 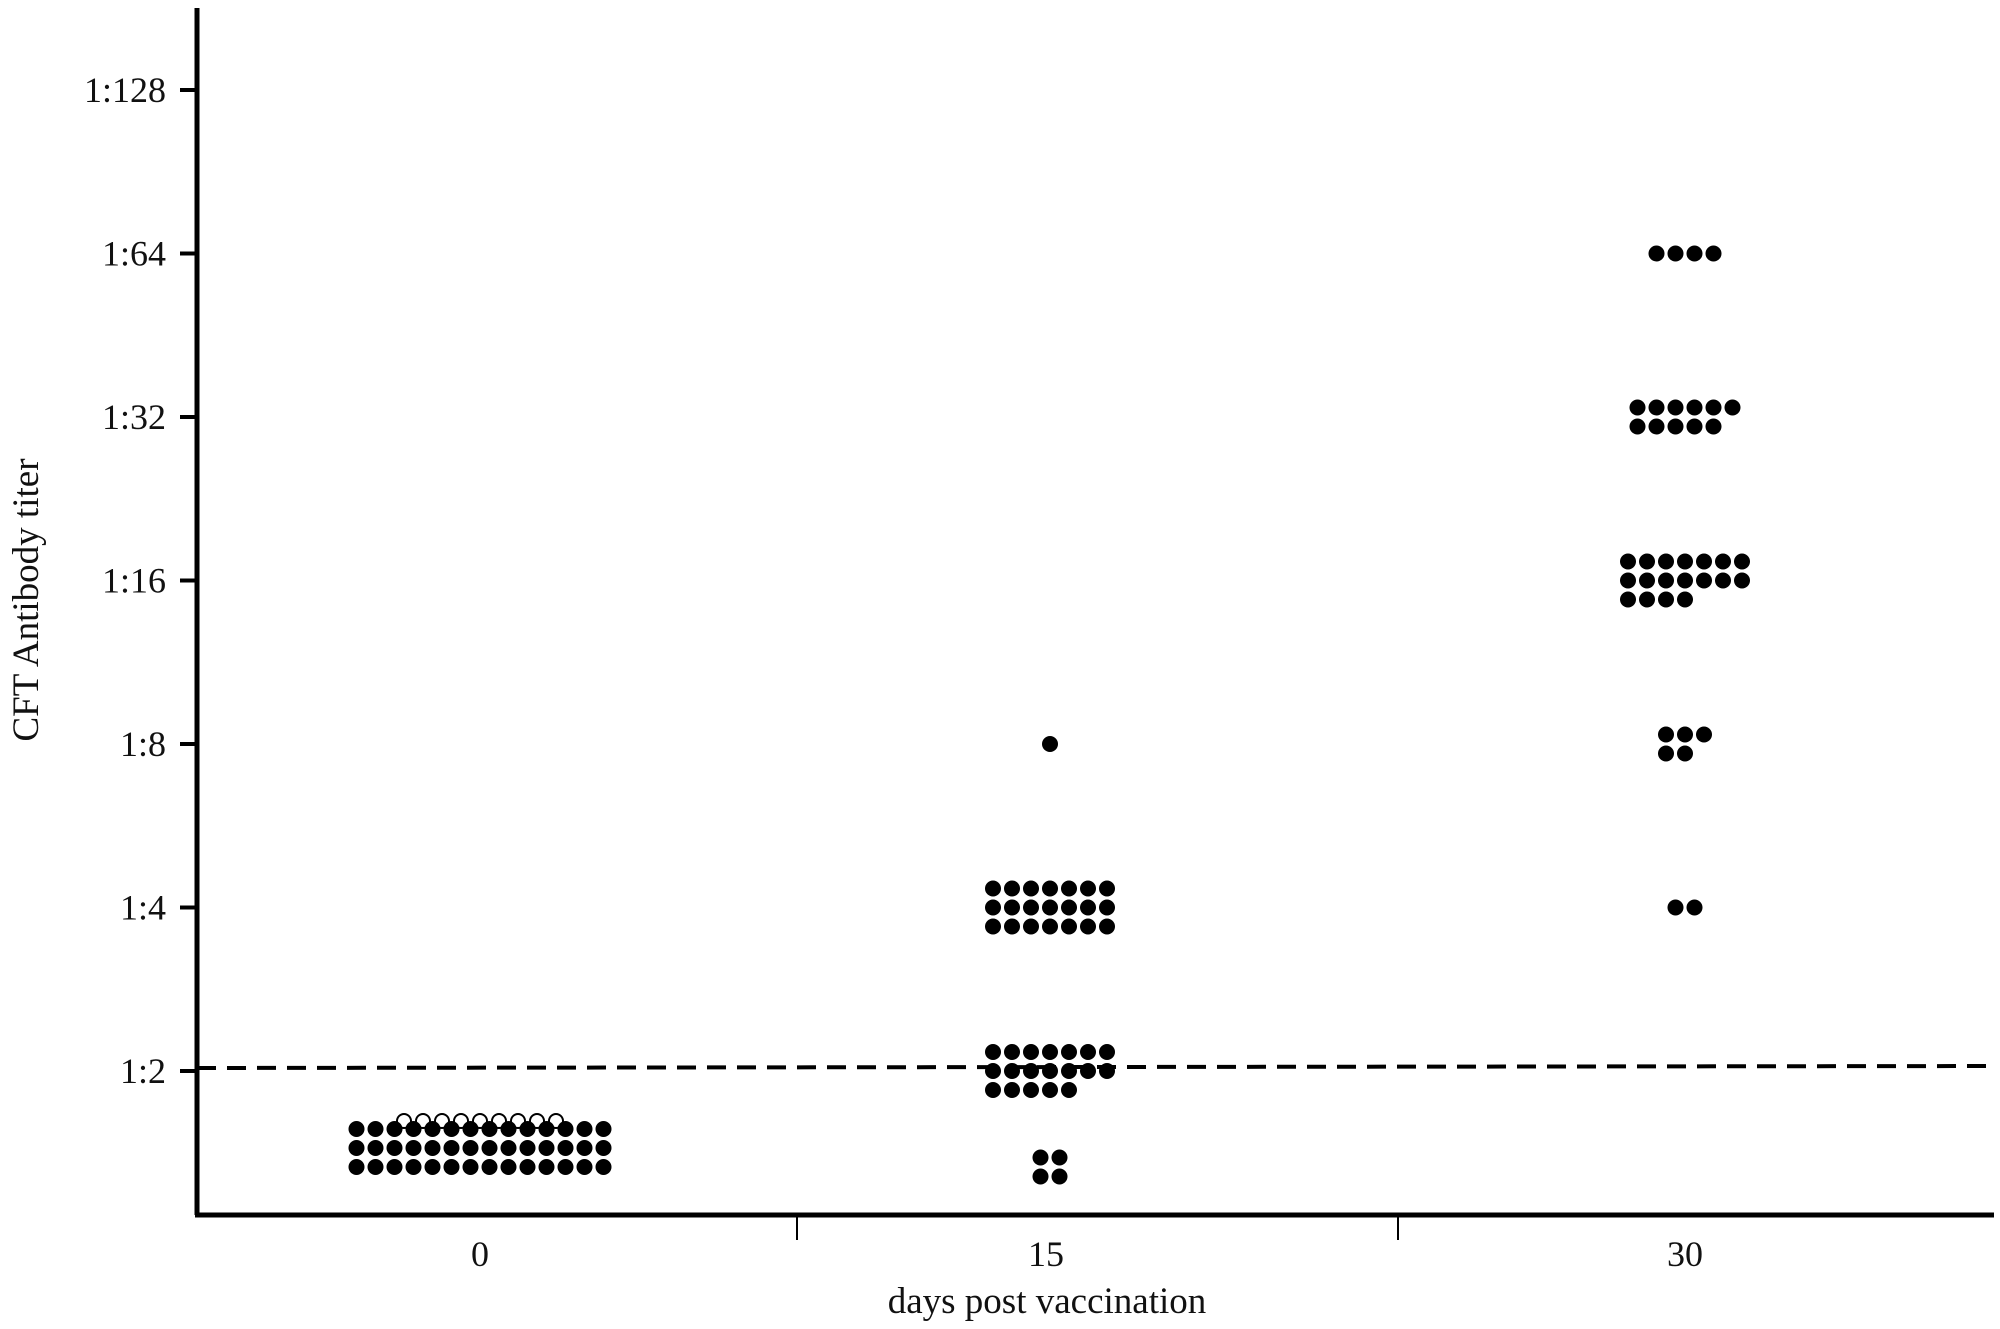 What do you see at coordinates (140, 580) in the screenshot?
I see `y-ticks: 1:2 1:4 1:8 1:16 1:32 1:64 1:128` at bounding box center [140, 580].